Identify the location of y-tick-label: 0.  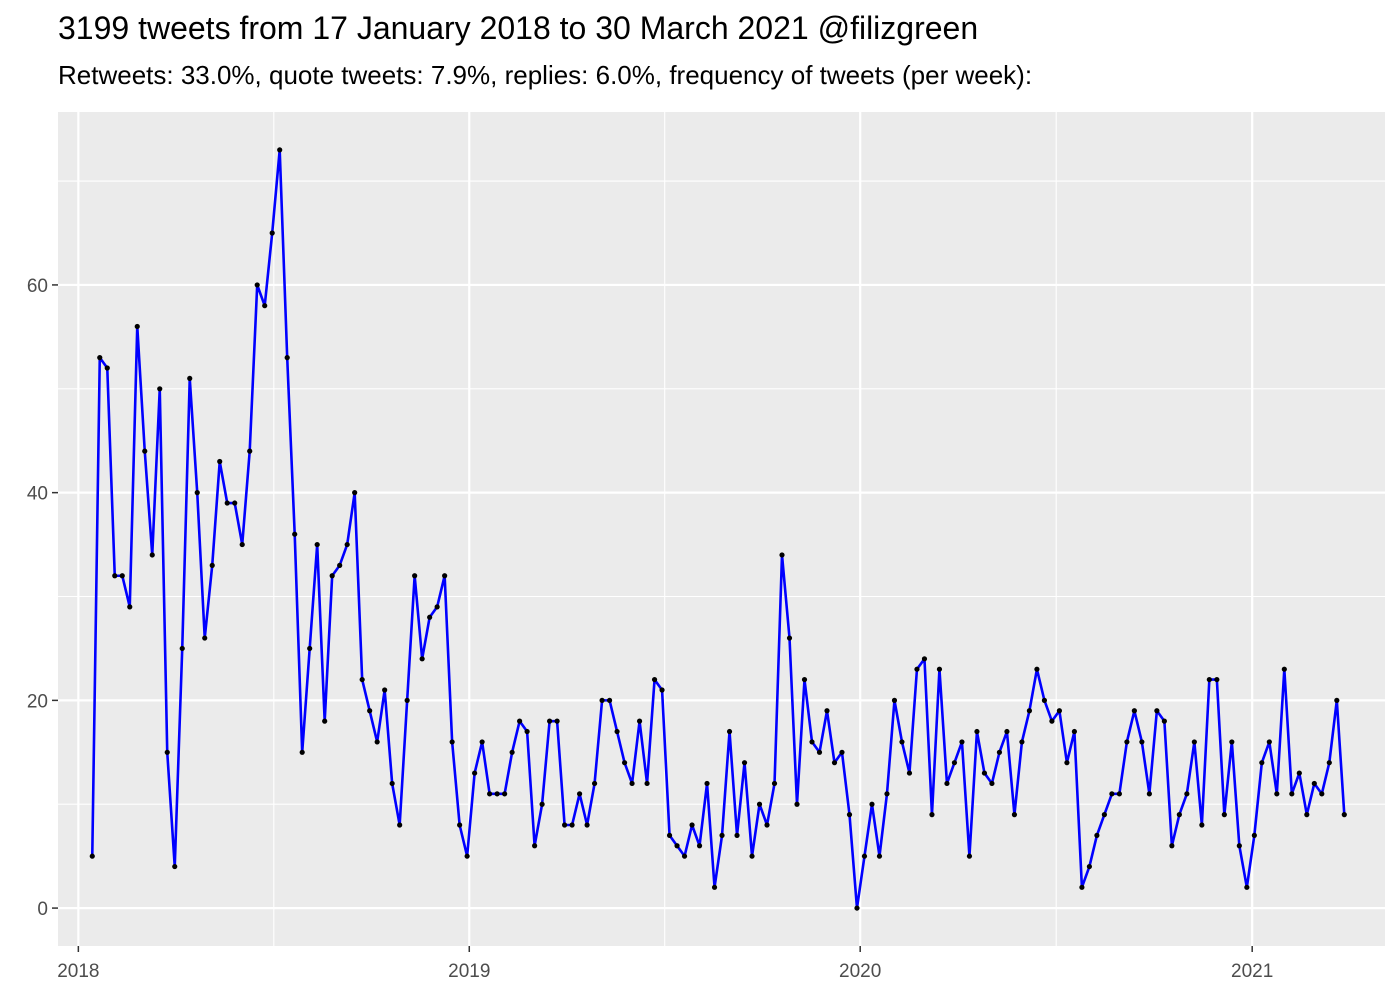
(42, 909).